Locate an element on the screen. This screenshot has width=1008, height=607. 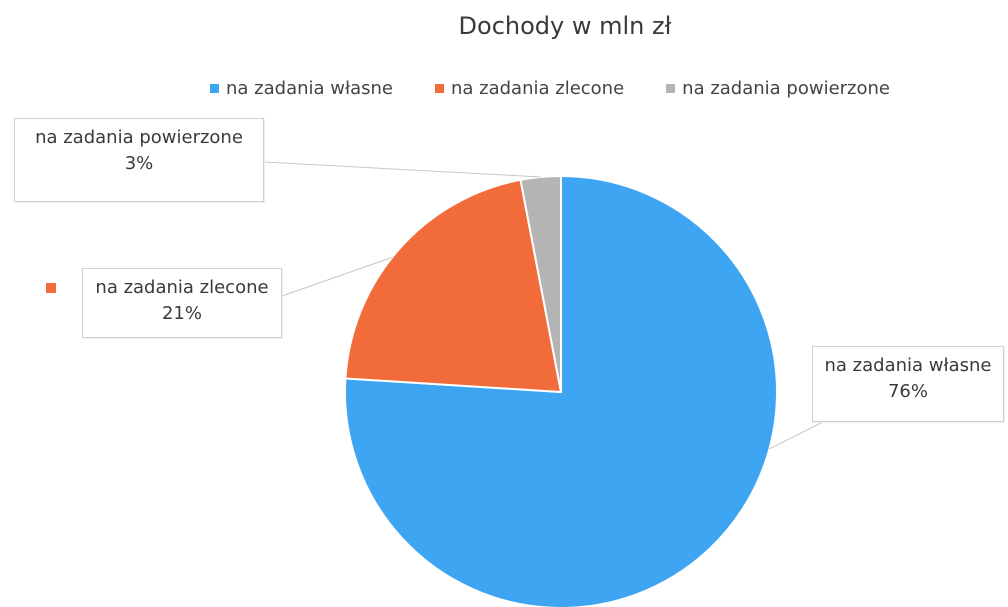
legend-item-powierzone: na zadania powierzone is located at coordinates (778, 88).